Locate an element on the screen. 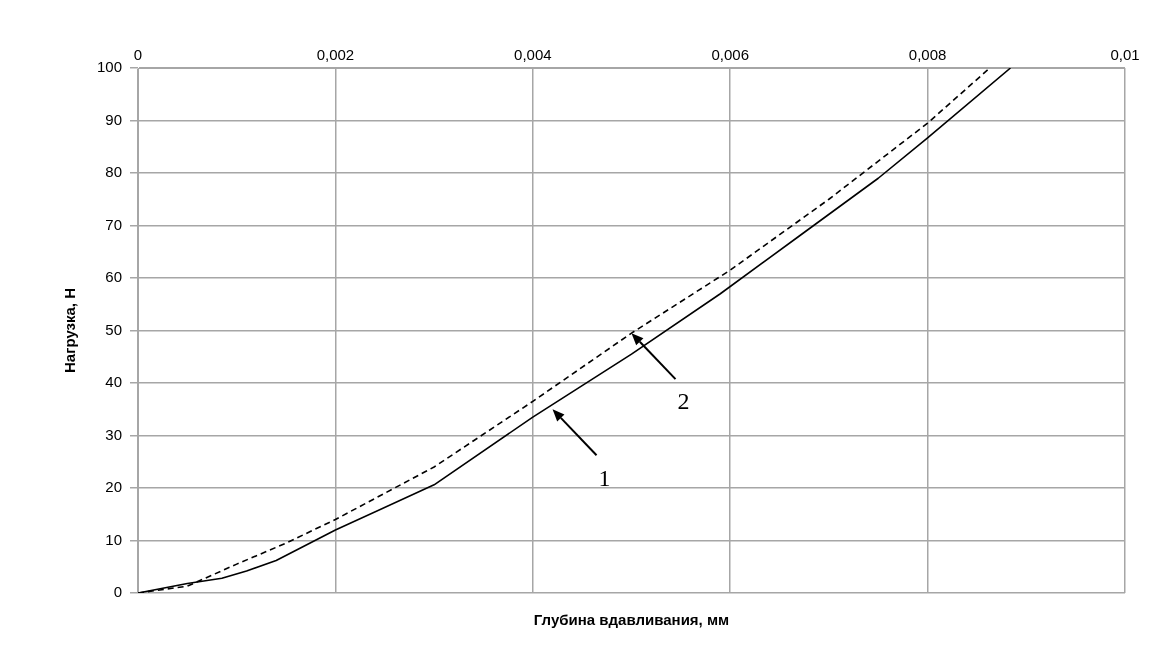 Image resolution: width=1161 pixels, height=646 pixels. y-tick-label: 40 is located at coordinates (113, 382).